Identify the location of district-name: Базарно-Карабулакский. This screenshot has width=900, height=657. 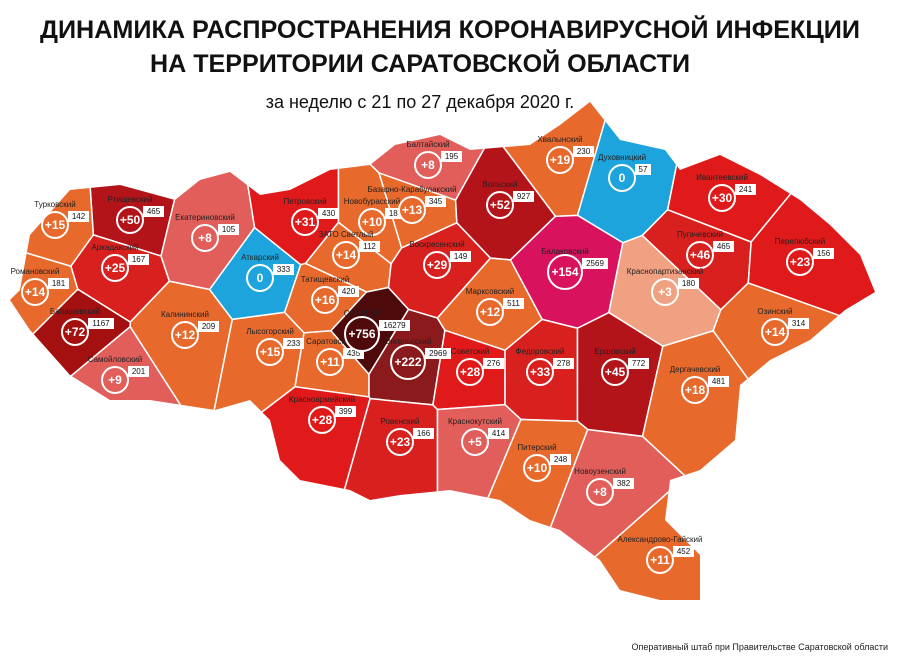
(411, 189).